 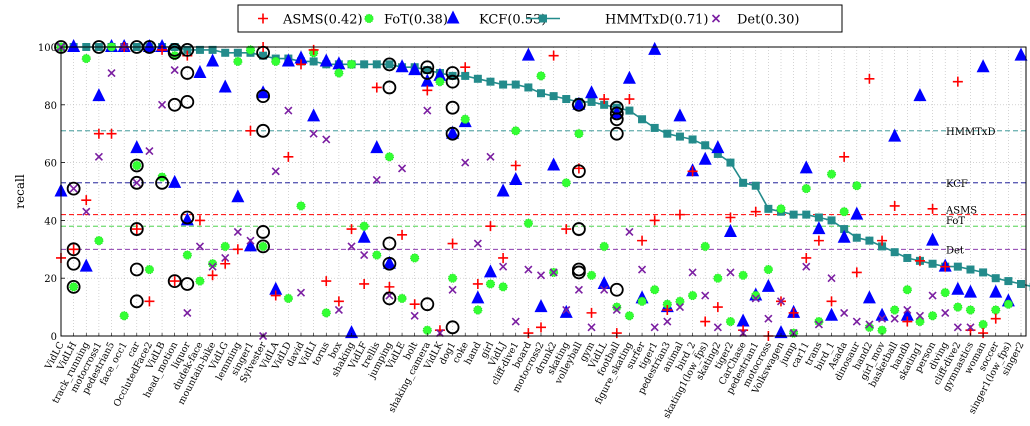 What do you see at coordinates (961, 211) in the screenshot?
I see `average-line-label: ASMS` at bounding box center [961, 211].